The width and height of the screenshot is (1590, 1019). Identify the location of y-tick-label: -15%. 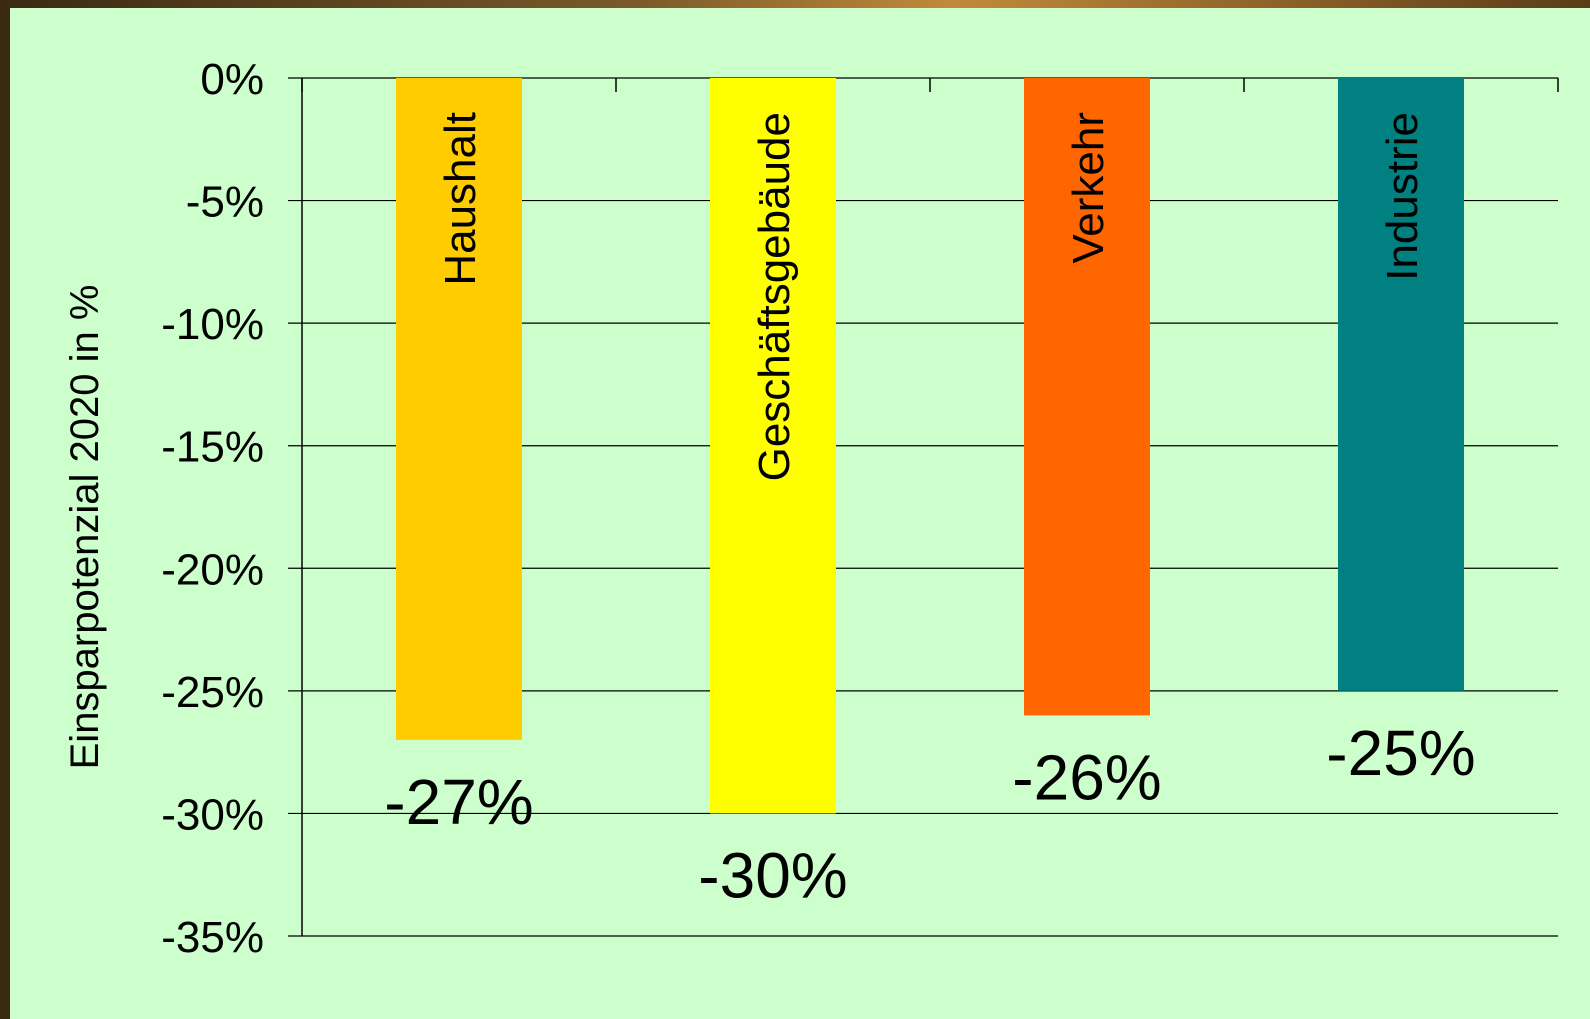
(212, 447).